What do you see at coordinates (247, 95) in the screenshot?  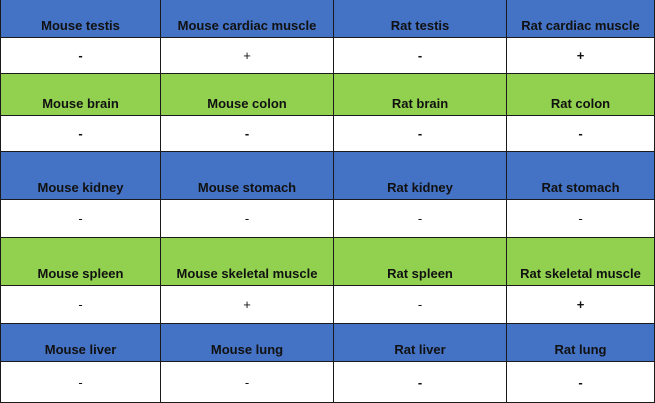 I see `table-header-cell: Mouse colon` at bounding box center [247, 95].